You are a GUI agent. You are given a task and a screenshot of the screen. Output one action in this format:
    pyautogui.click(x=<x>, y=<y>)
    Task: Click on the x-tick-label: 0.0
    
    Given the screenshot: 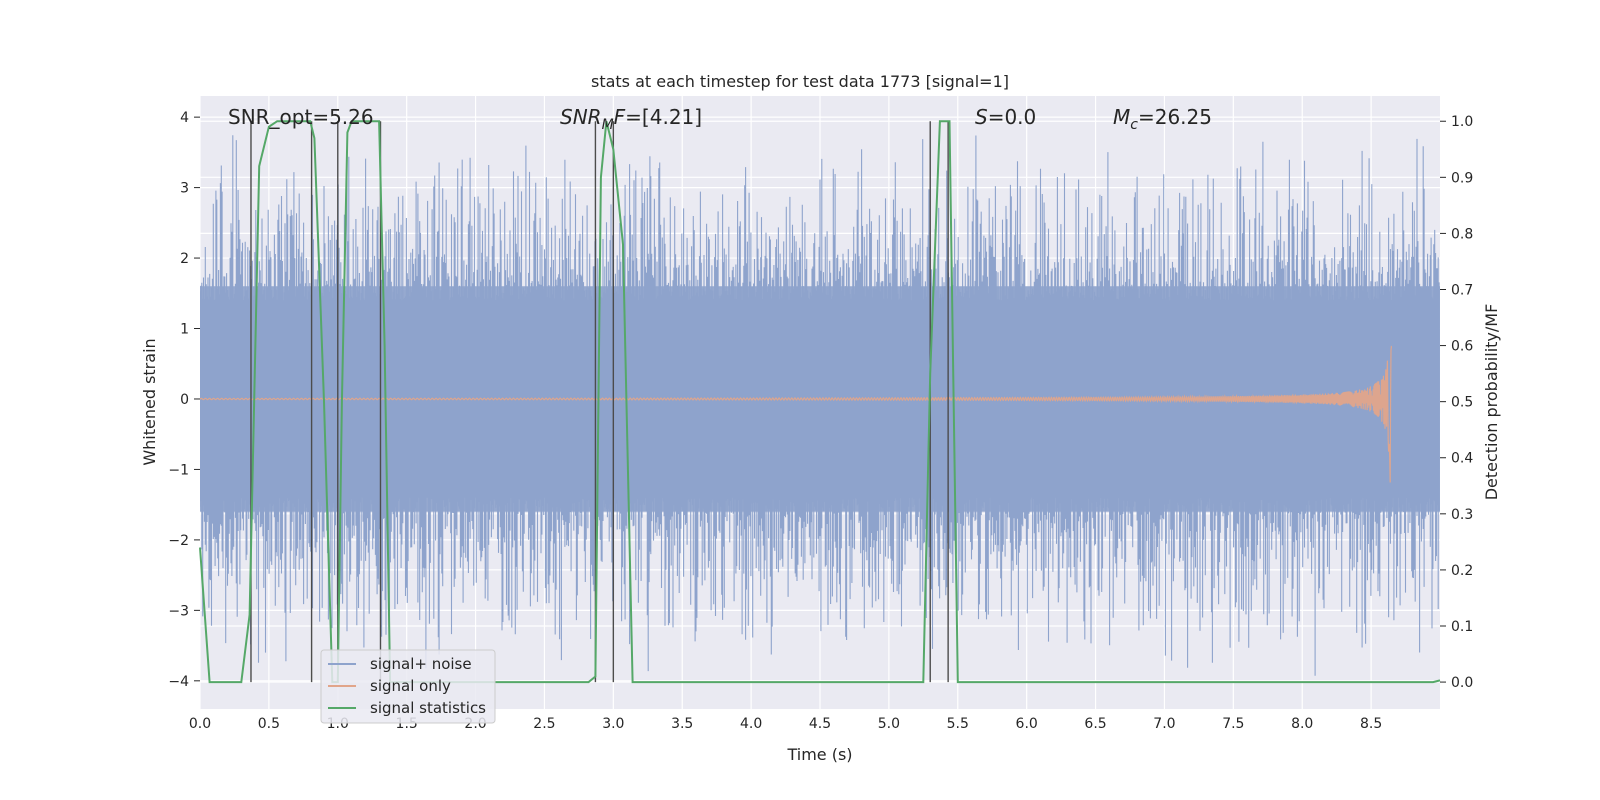 What is the action you would take?
    pyautogui.click(x=200, y=724)
    